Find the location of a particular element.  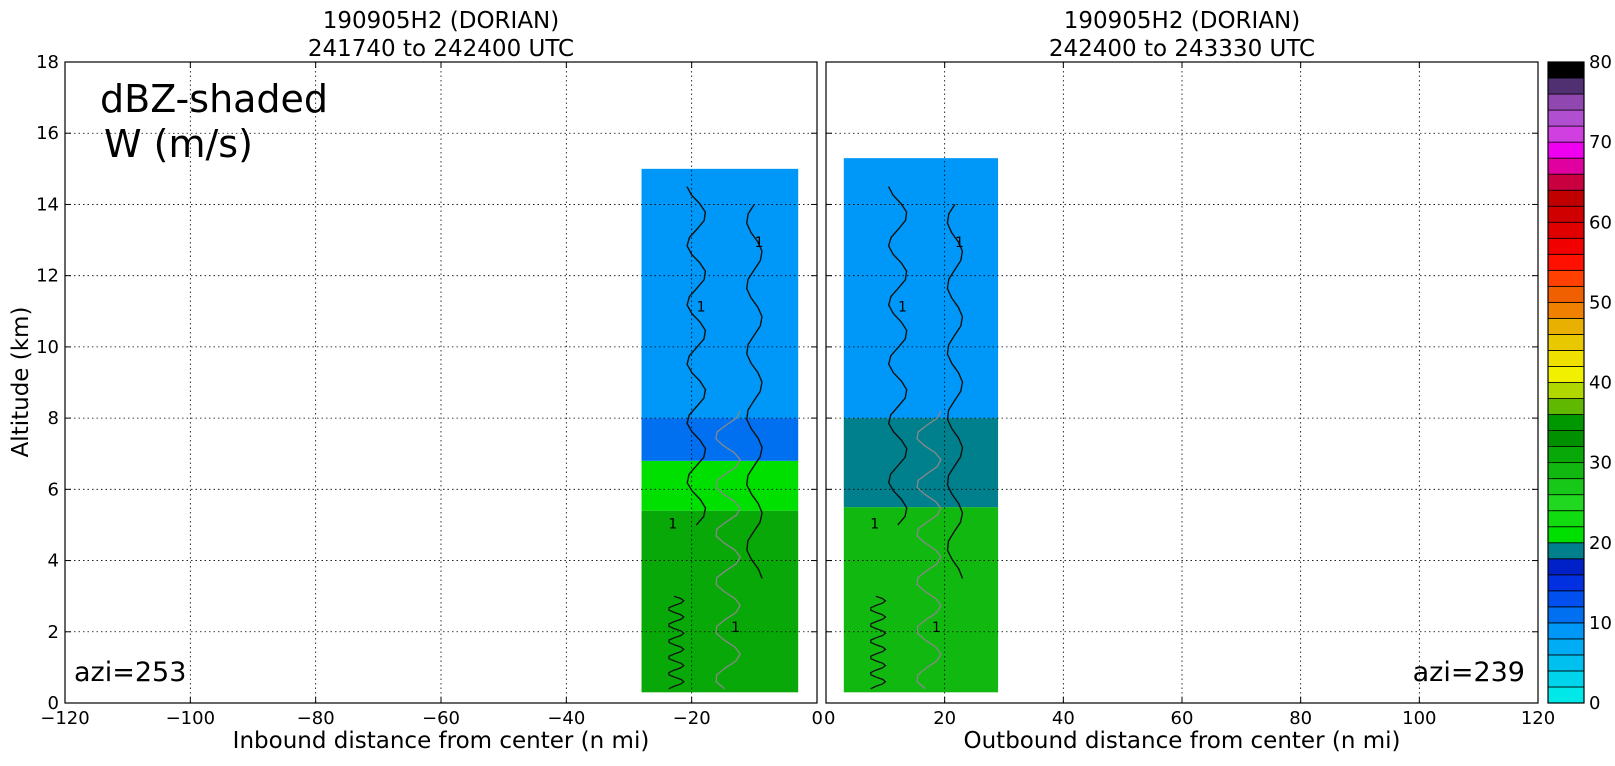

x-tick-label: 100 is located at coordinates (1419, 718).